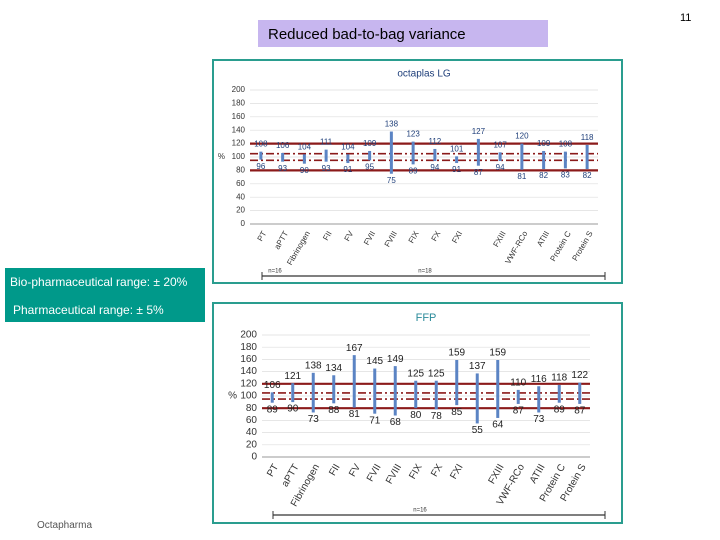  What do you see at coordinates (313, 365) in the screenshot?
I see `data-label: 138` at bounding box center [313, 365].